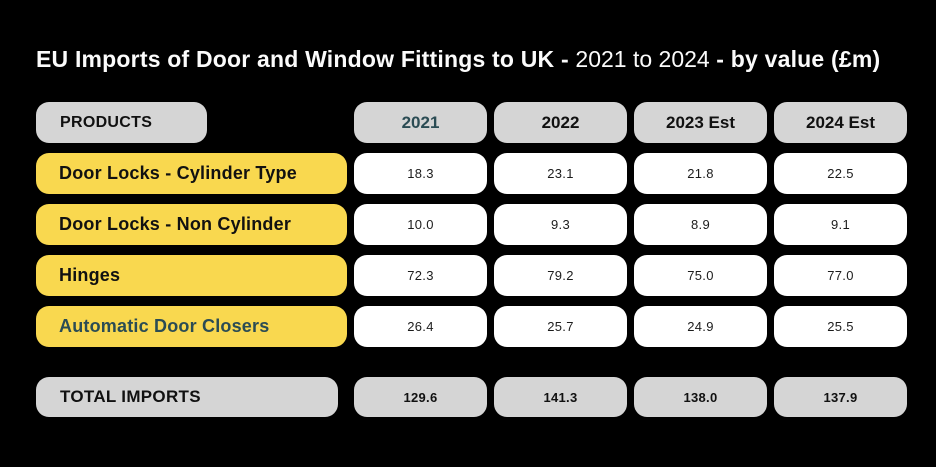  I want to click on total-row: TOTAL IMPORTS 129.6 141.3 138.0 137.9, so click(471, 397).